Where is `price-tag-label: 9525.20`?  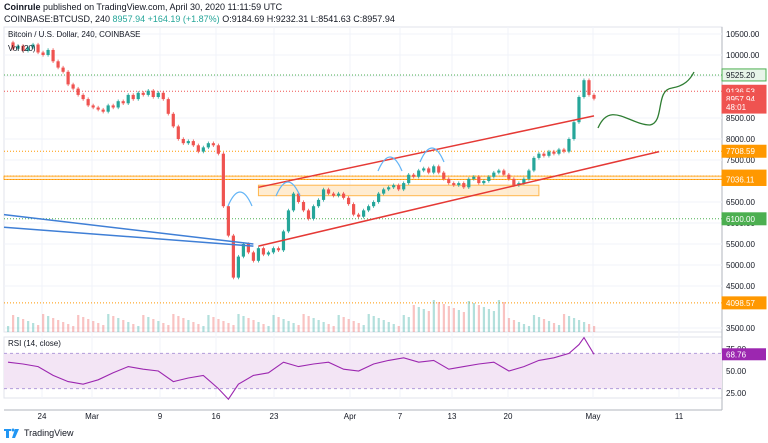 price-tag-label: 9525.20 is located at coordinates (740, 75).